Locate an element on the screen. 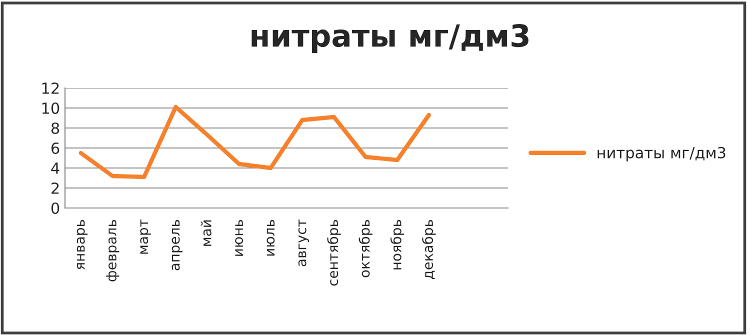  x-tick-label: апрель is located at coordinates (177, 245).